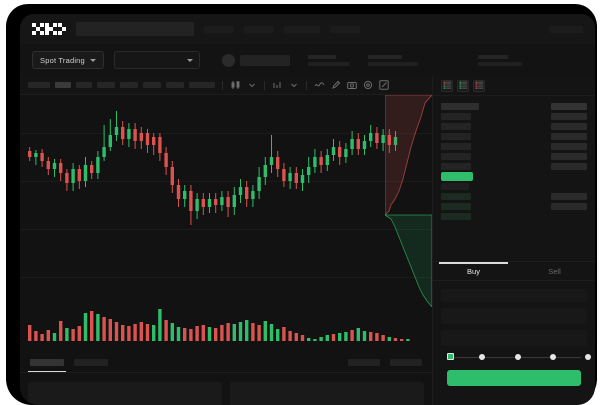  What do you see at coordinates (49, 29) in the screenshot?
I see `okx-logo-icon` at bounding box center [49, 29].